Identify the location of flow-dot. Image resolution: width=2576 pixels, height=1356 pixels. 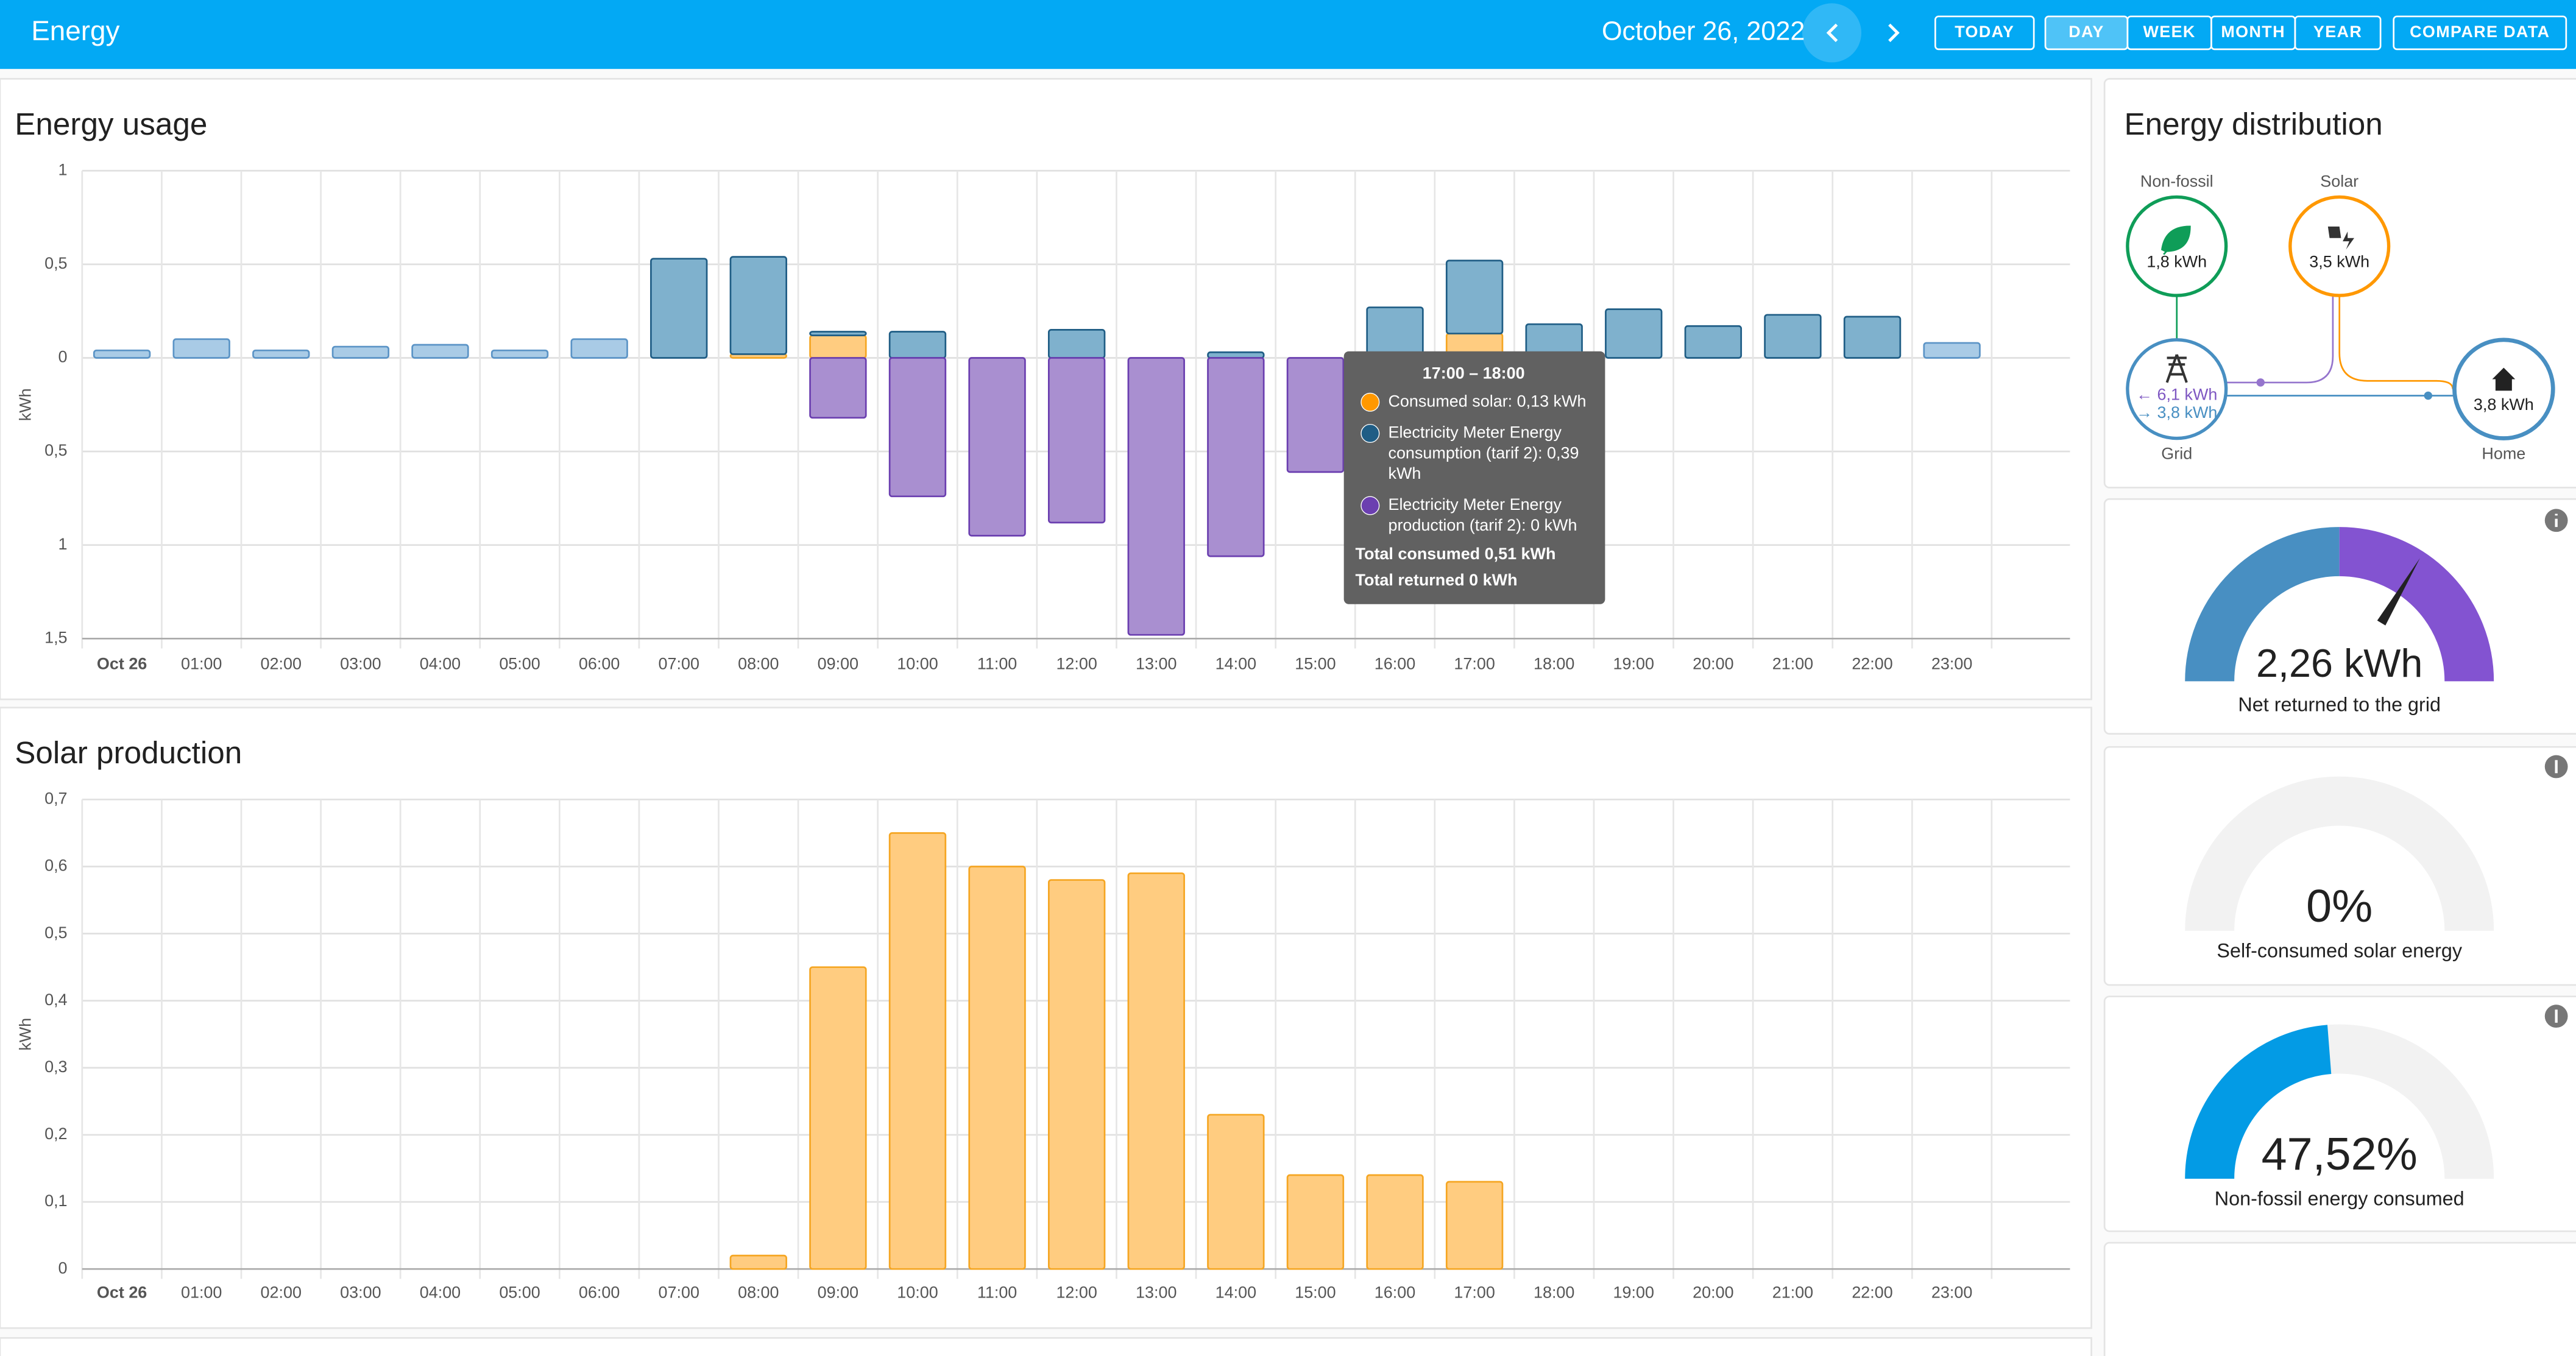
(2428, 395).